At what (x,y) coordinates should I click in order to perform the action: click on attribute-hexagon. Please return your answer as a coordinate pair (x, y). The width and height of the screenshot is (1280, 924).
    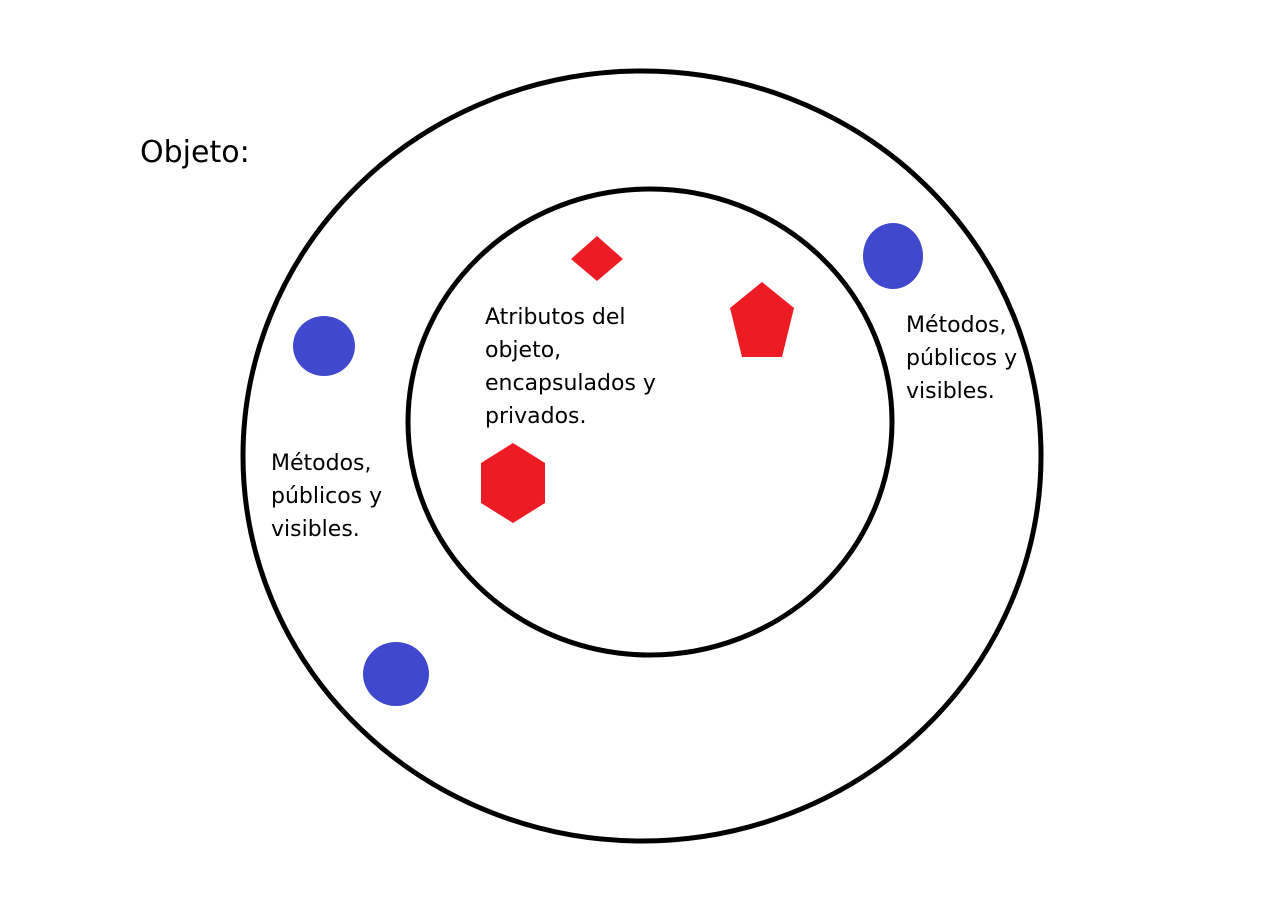
    Looking at the image, I should click on (513, 483).